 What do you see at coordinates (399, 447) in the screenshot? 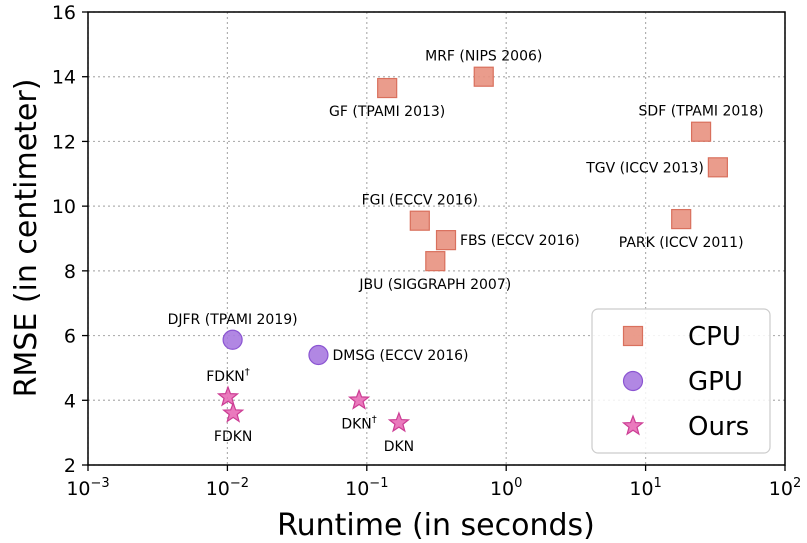
I see `point-label: DKN` at bounding box center [399, 447].